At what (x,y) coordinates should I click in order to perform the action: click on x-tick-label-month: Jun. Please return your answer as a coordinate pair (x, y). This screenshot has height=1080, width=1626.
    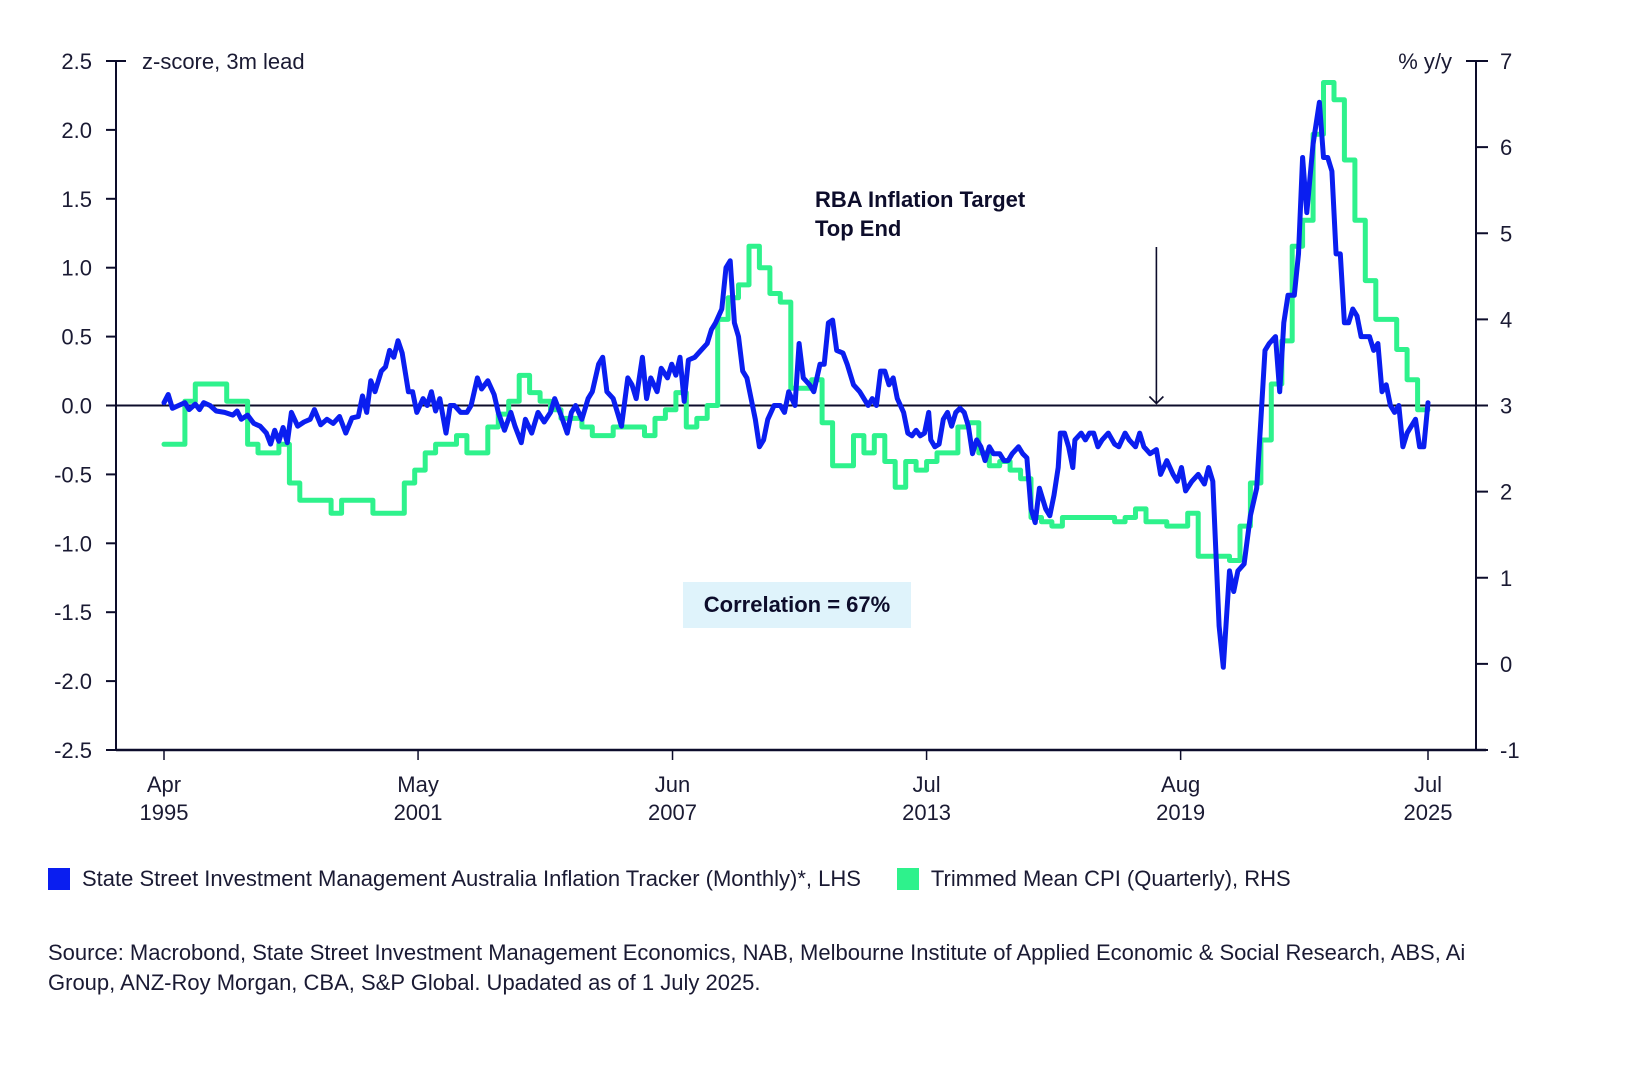
    Looking at the image, I should click on (672, 784).